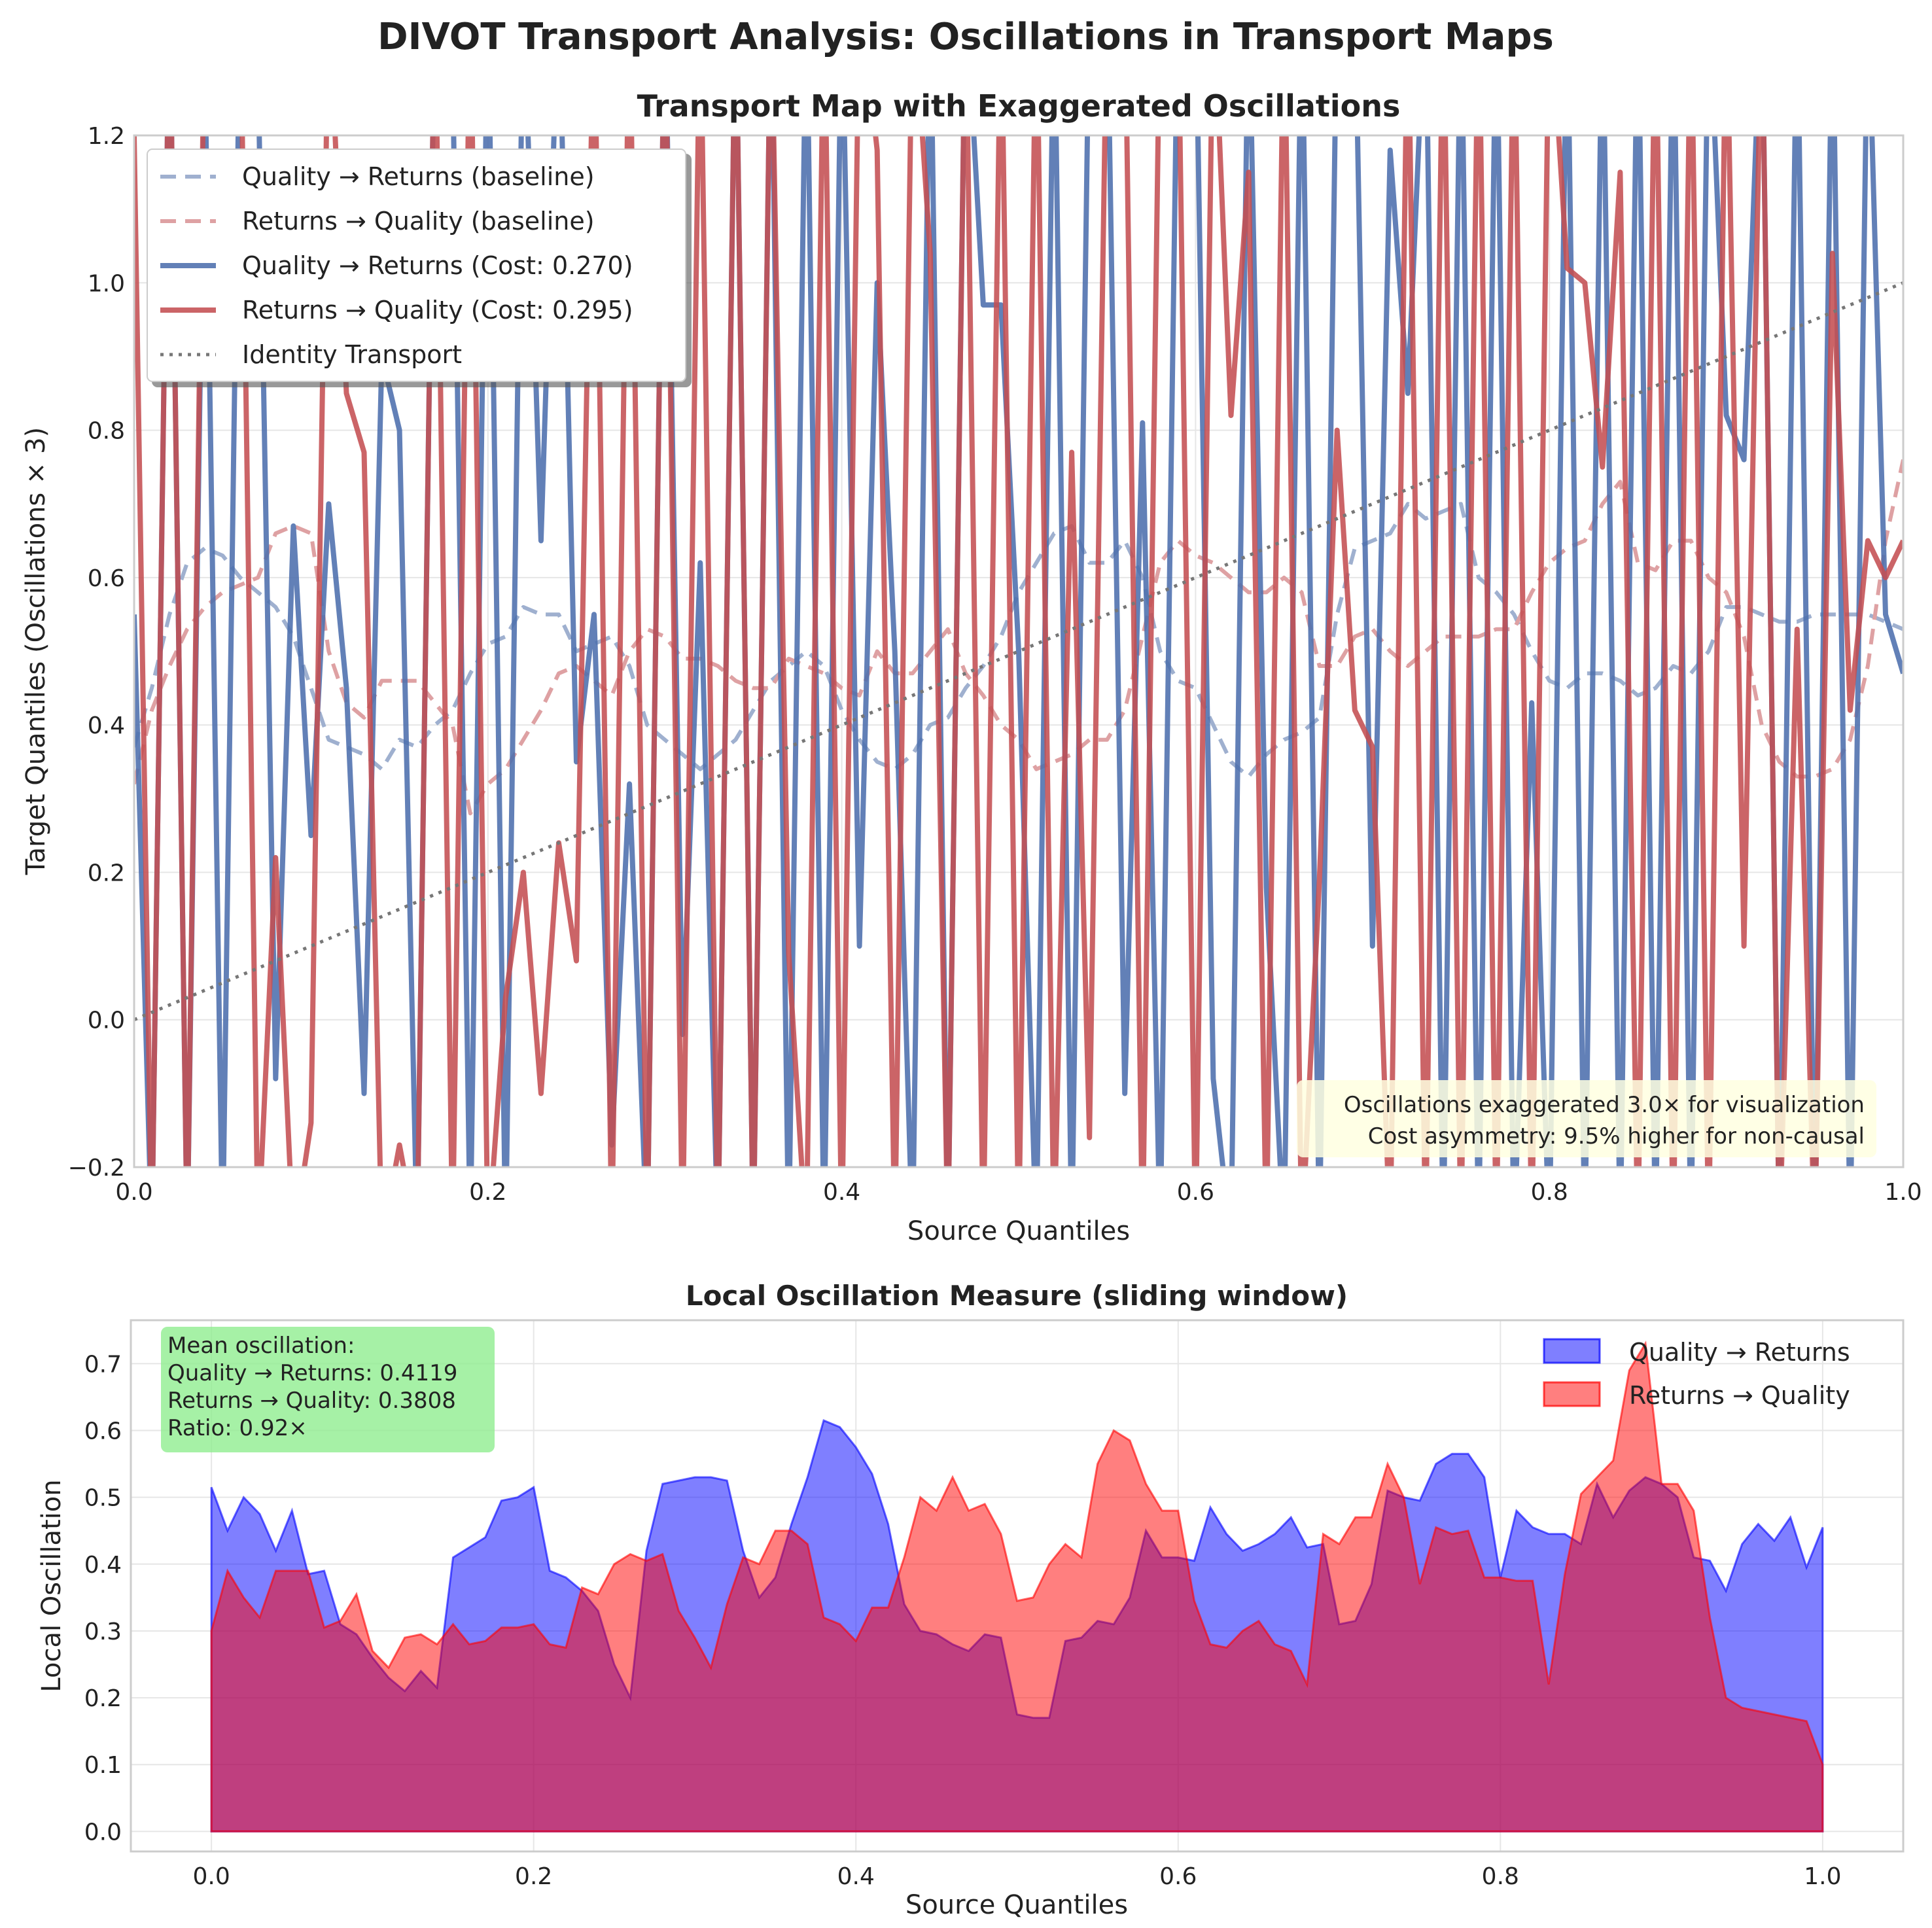  What do you see at coordinates (1018, 640) in the screenshot?
I see `baseline-quality-returns-line` at bounding box center [1018, 640].